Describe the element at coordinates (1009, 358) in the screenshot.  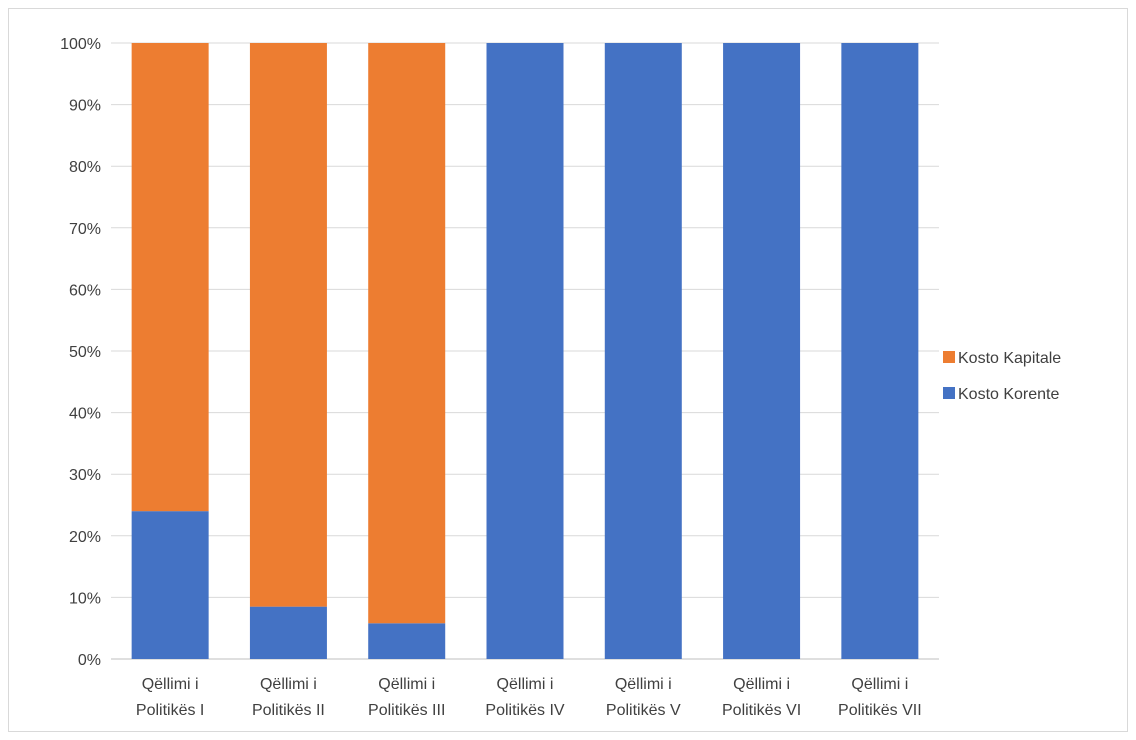
I see `legend-label: Kosto Kapitale` at that location.